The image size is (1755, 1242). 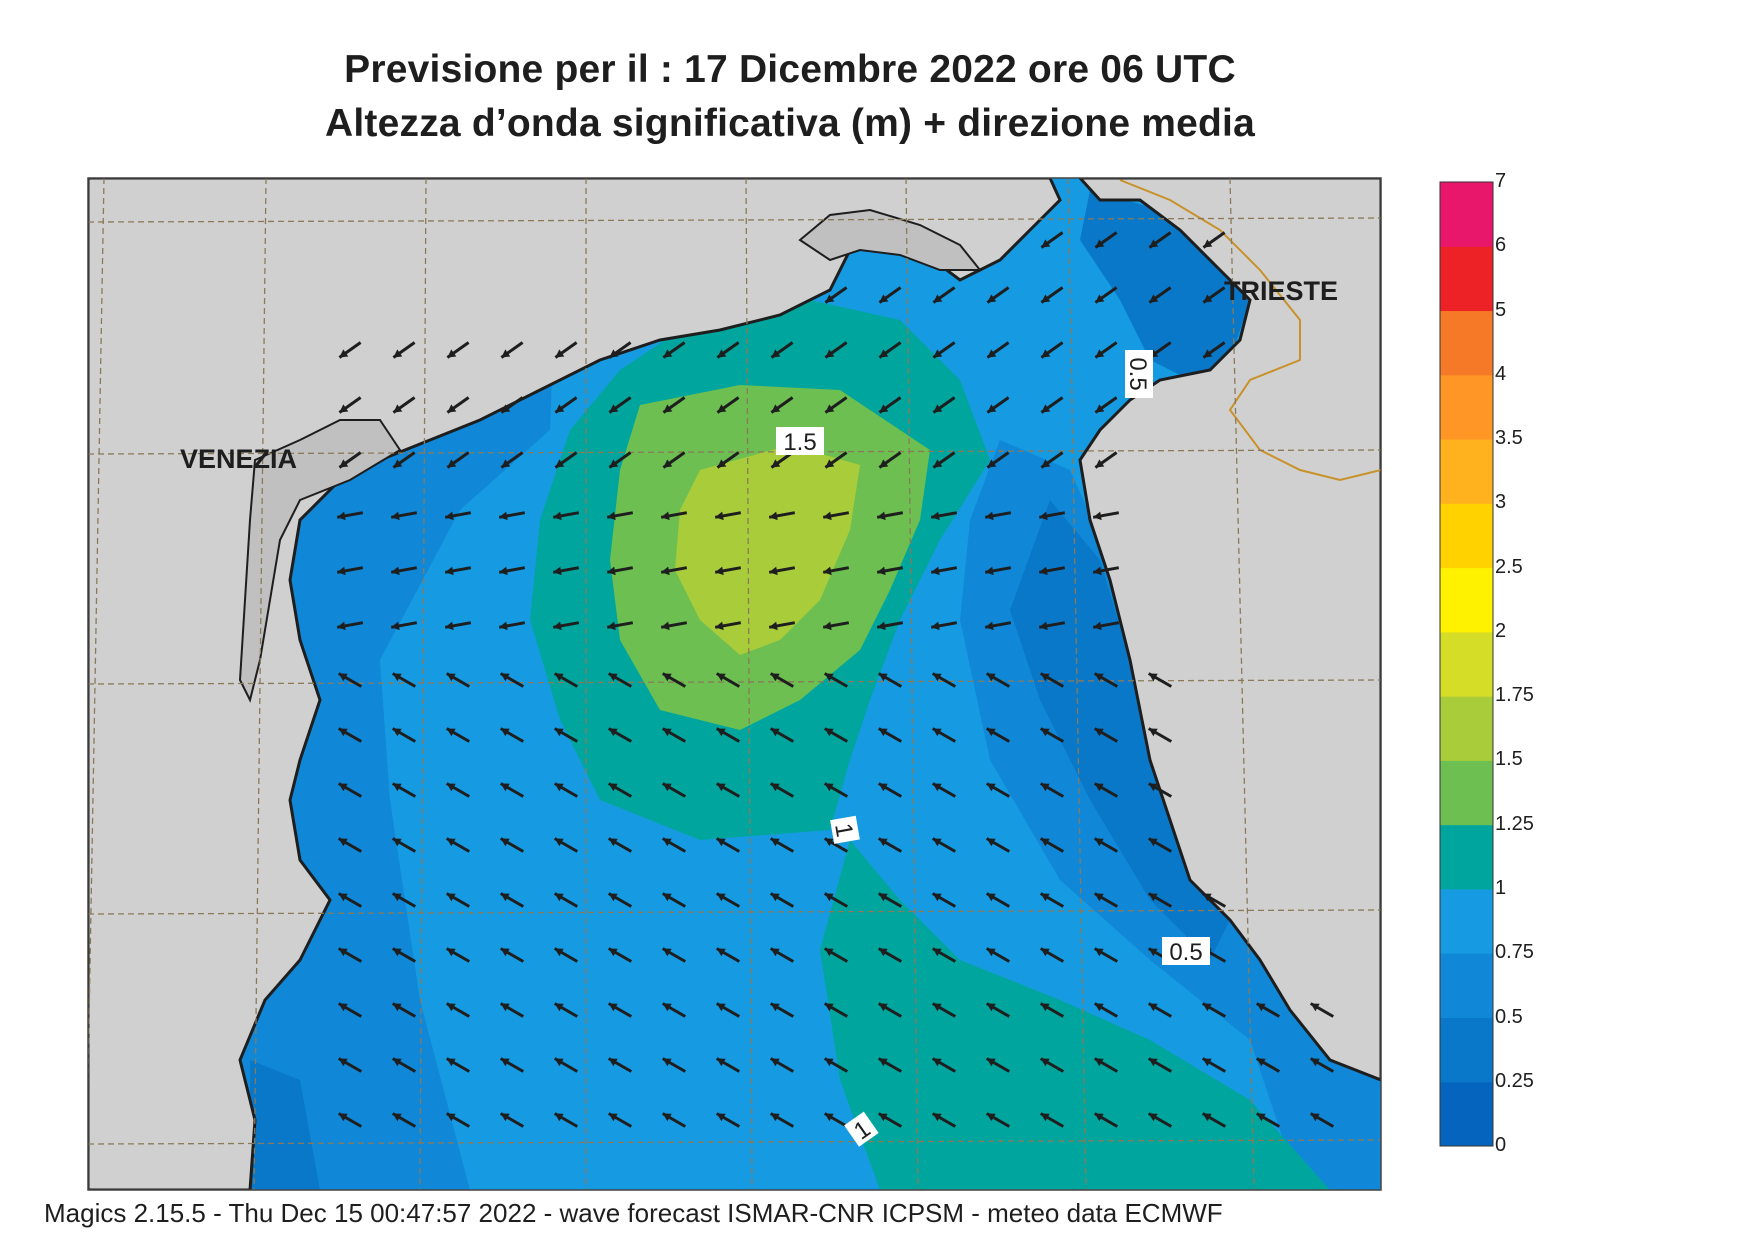 I want to click on colorbar-tick-label: 6, so click(x=1501, y=245).